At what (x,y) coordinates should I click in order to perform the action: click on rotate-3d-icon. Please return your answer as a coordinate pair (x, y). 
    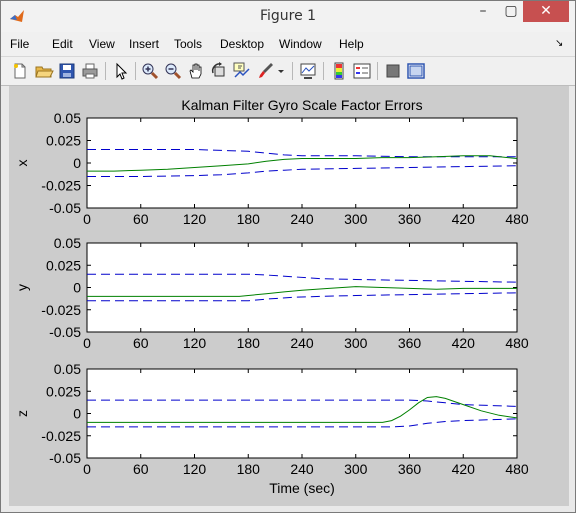
    Looking at the image, I should click on (219, 71).